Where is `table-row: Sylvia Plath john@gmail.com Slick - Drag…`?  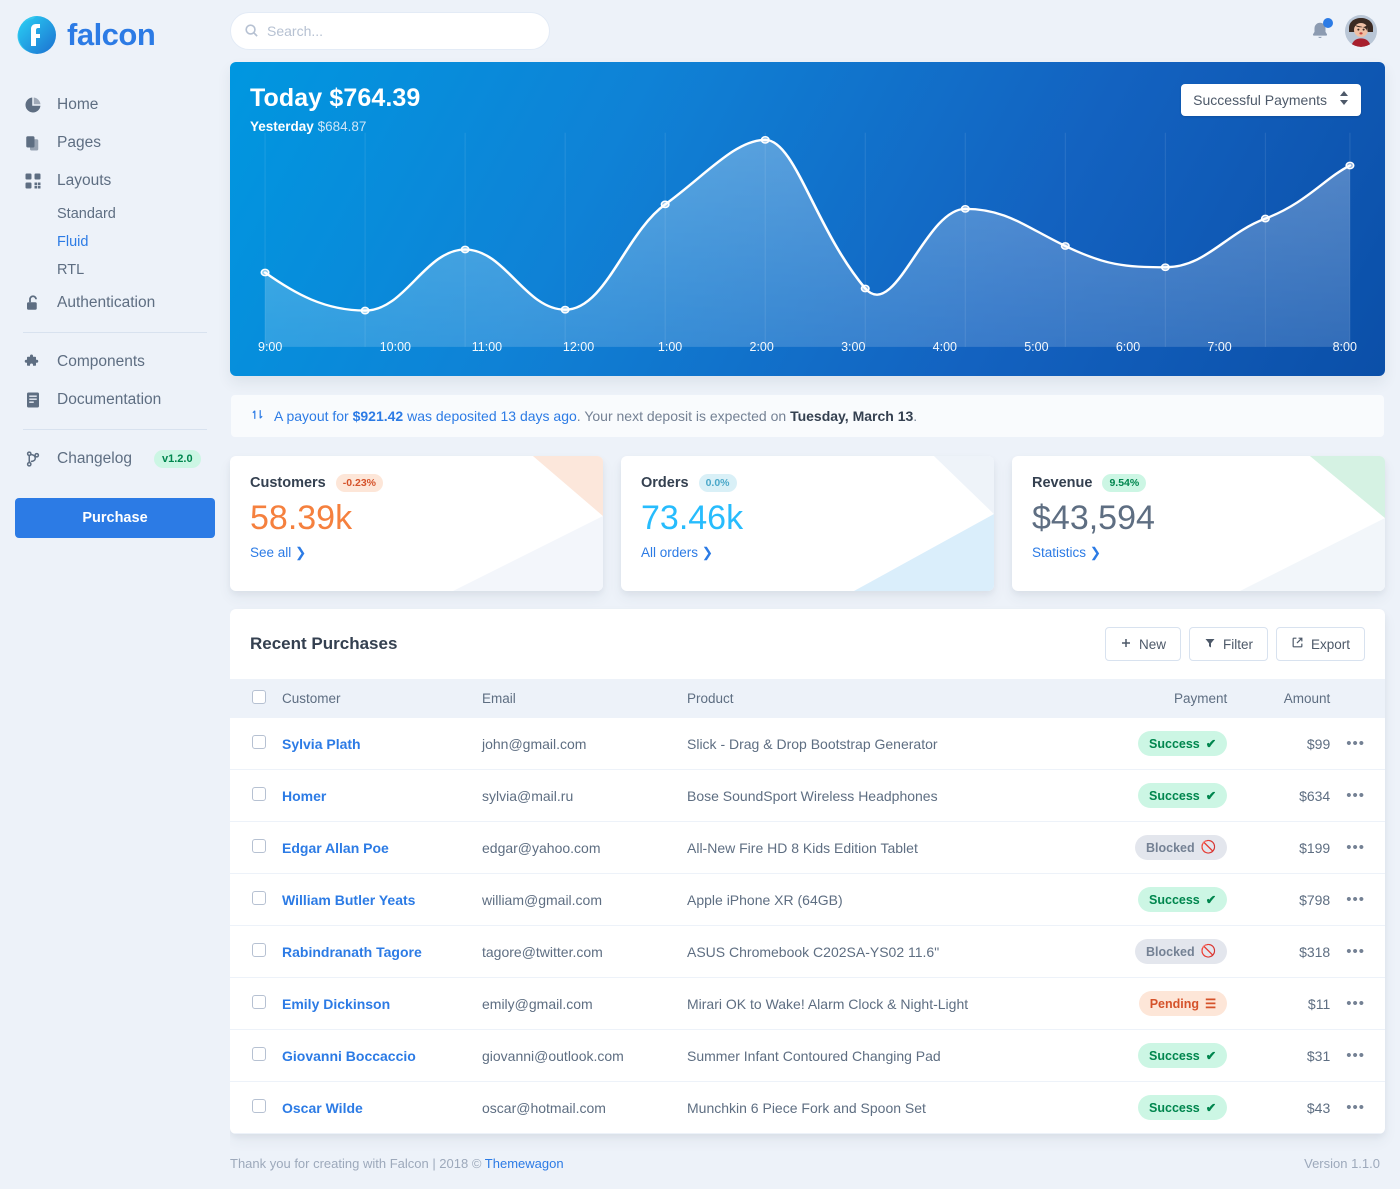 table-row: Sylvia Plath john@gmail.com Slick - Drag… is located at coordinates (807, 744).